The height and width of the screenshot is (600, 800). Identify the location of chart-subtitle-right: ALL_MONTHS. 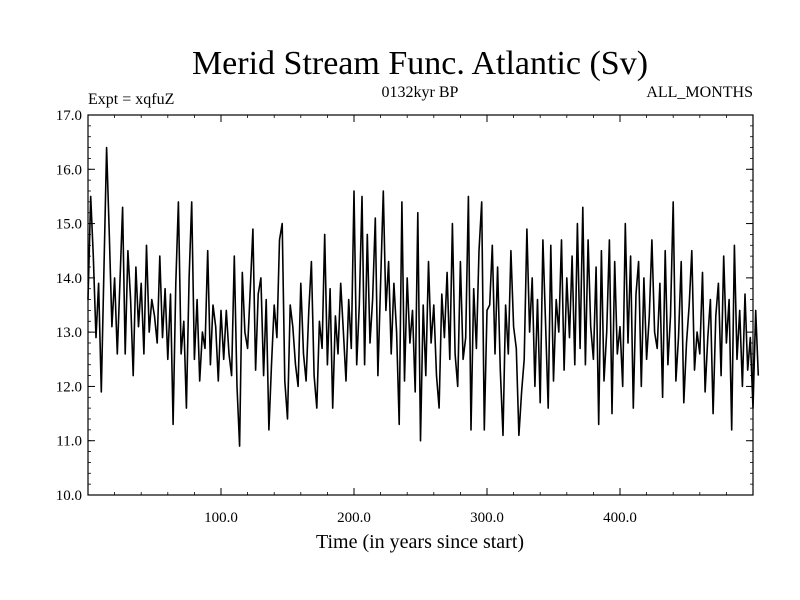
(699, 92).